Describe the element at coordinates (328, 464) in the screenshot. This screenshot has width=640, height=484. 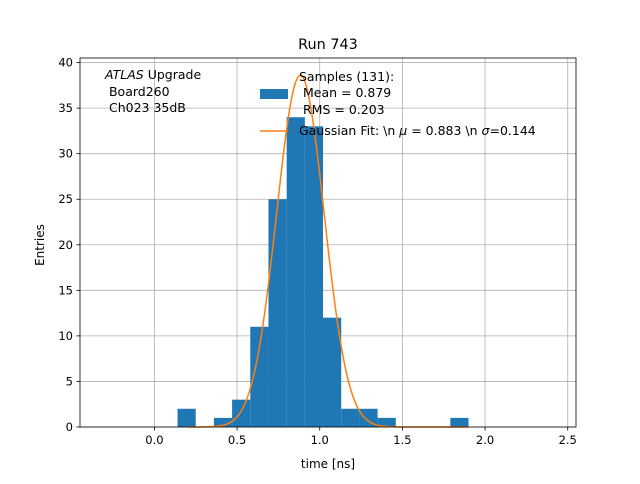
I see `x-axis-label: time [ns]` at that location.